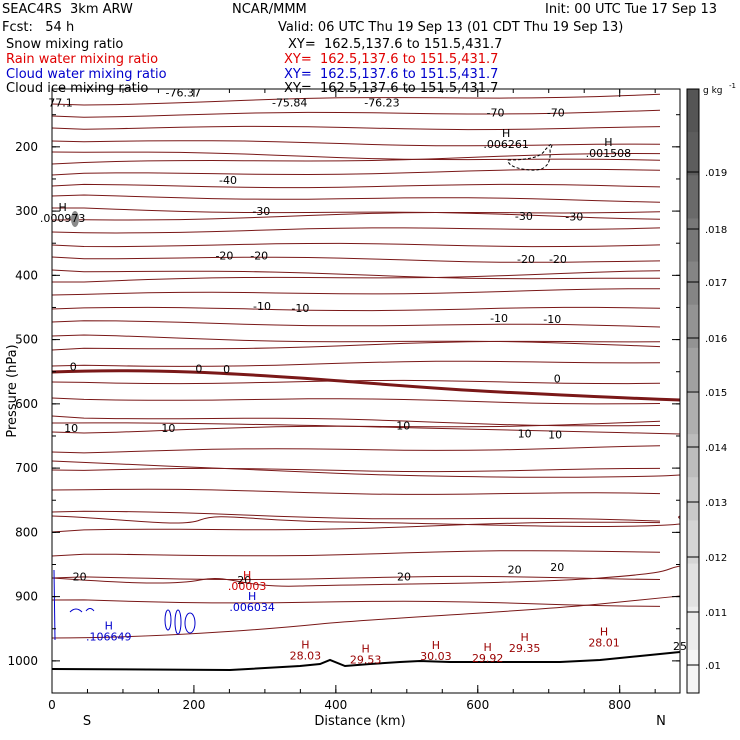 This screenshot has width=740, height=740. I want to click on colorbar-tick-label: .016, so click(716, 339).